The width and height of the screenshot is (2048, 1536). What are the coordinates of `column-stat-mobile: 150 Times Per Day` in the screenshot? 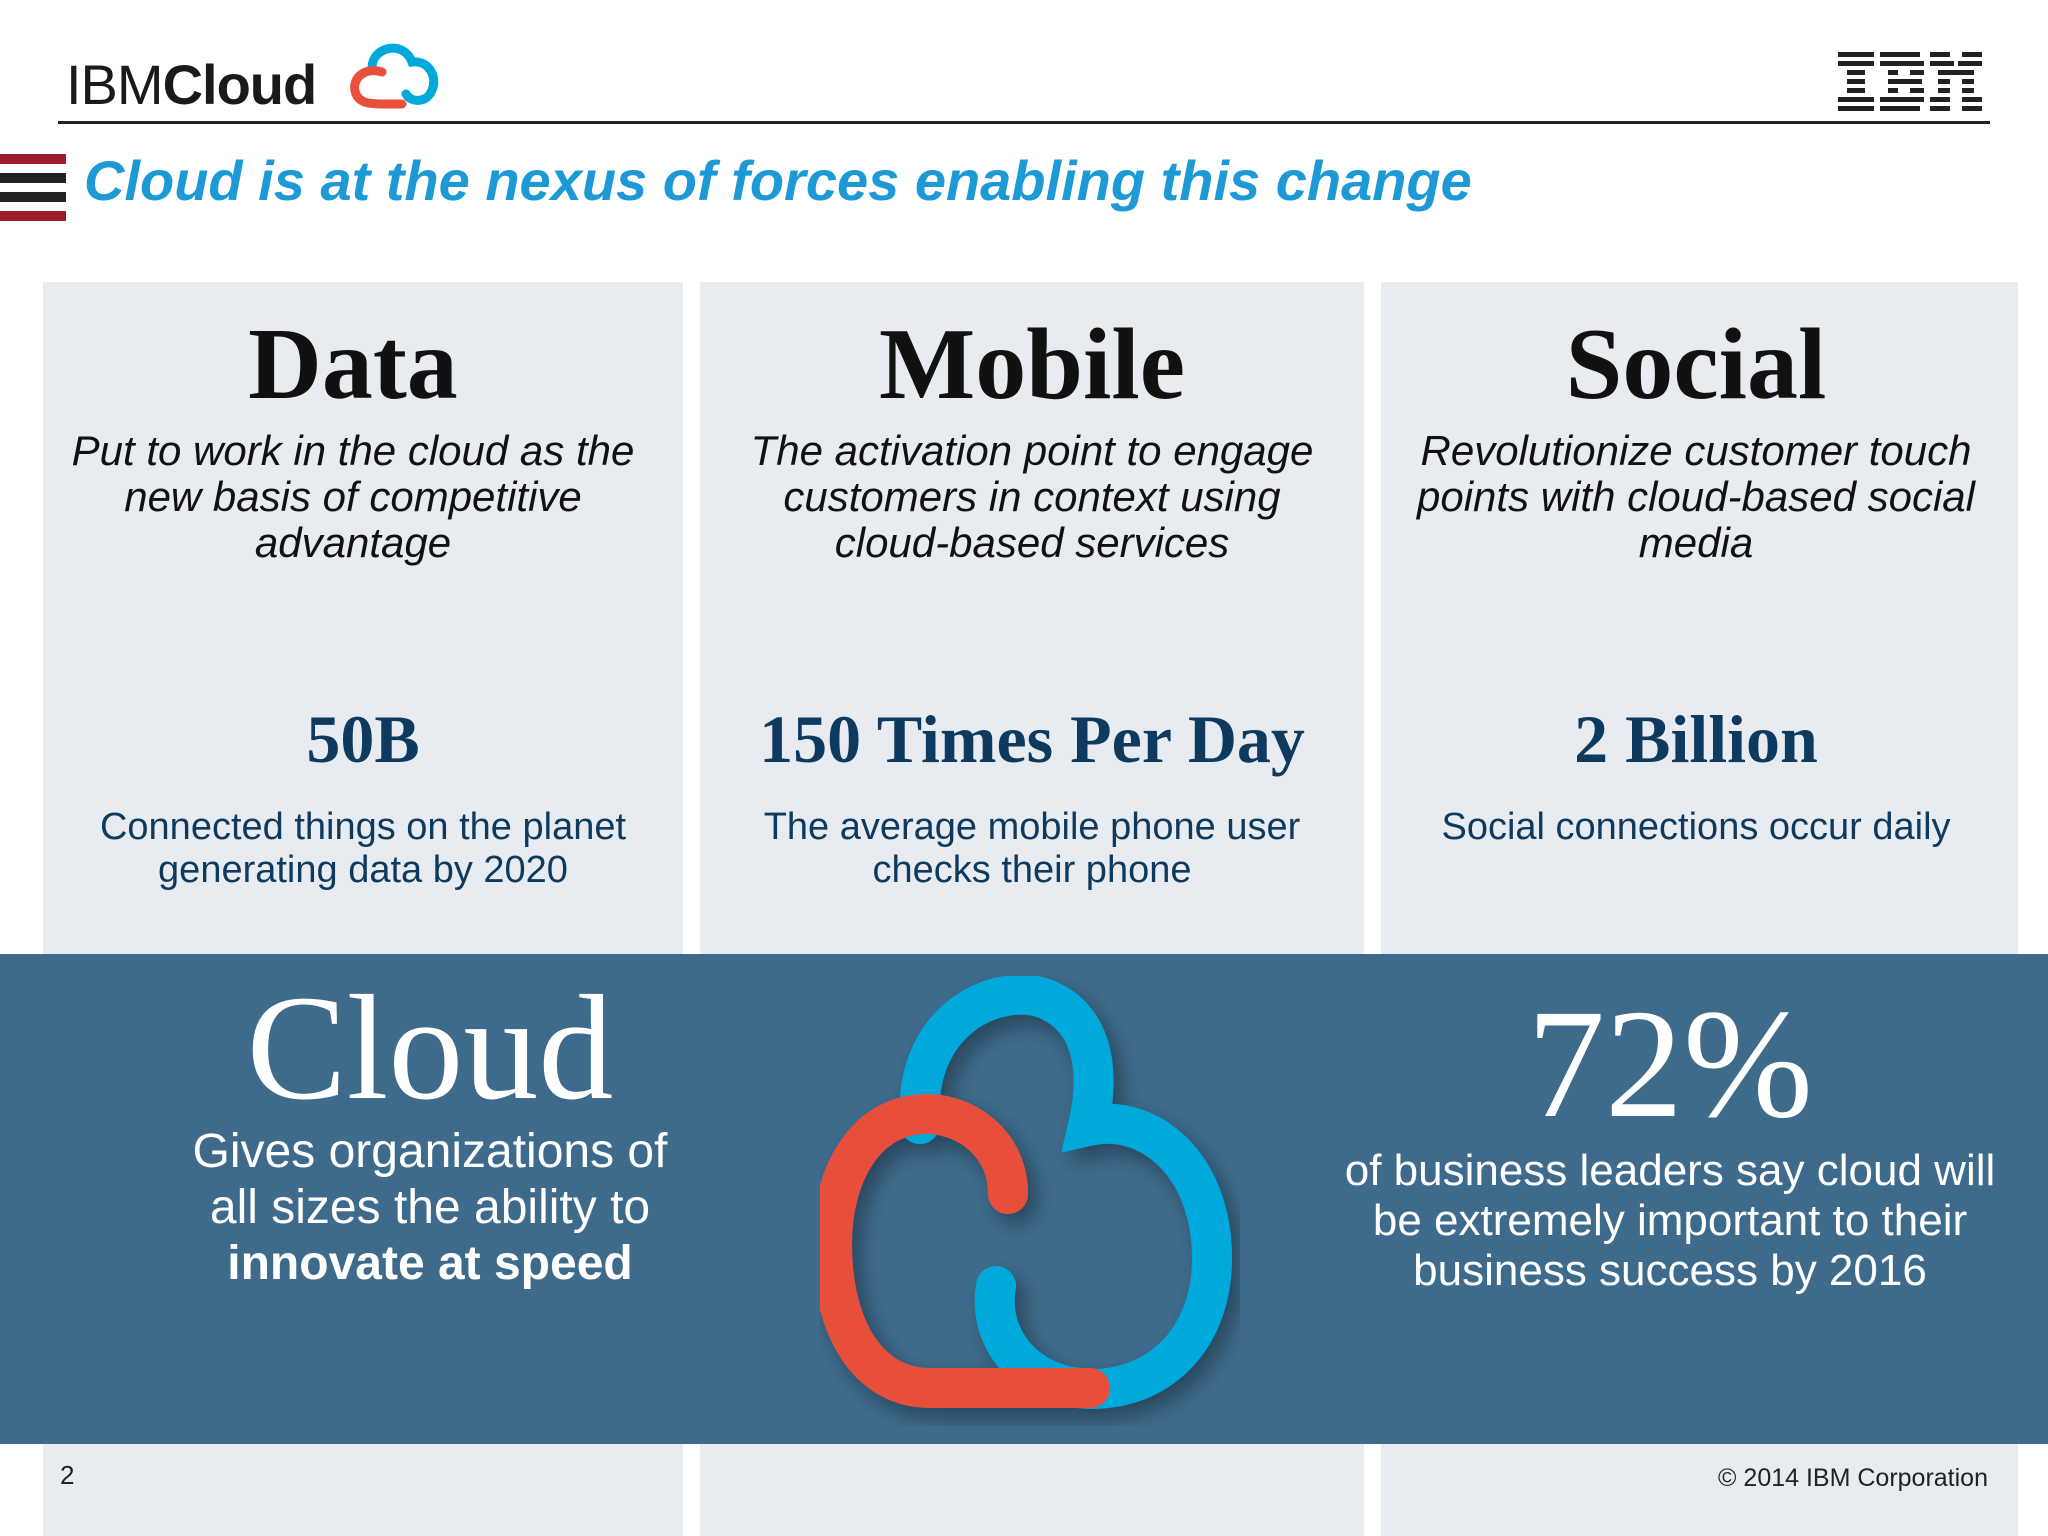 It's located at (1032, 739).